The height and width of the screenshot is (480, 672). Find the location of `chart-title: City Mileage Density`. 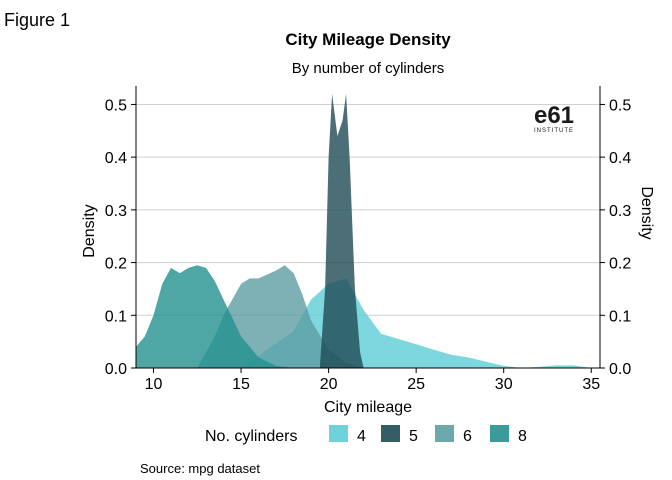

chart-title: City Mileage Density is located at coordinates (368, 39).